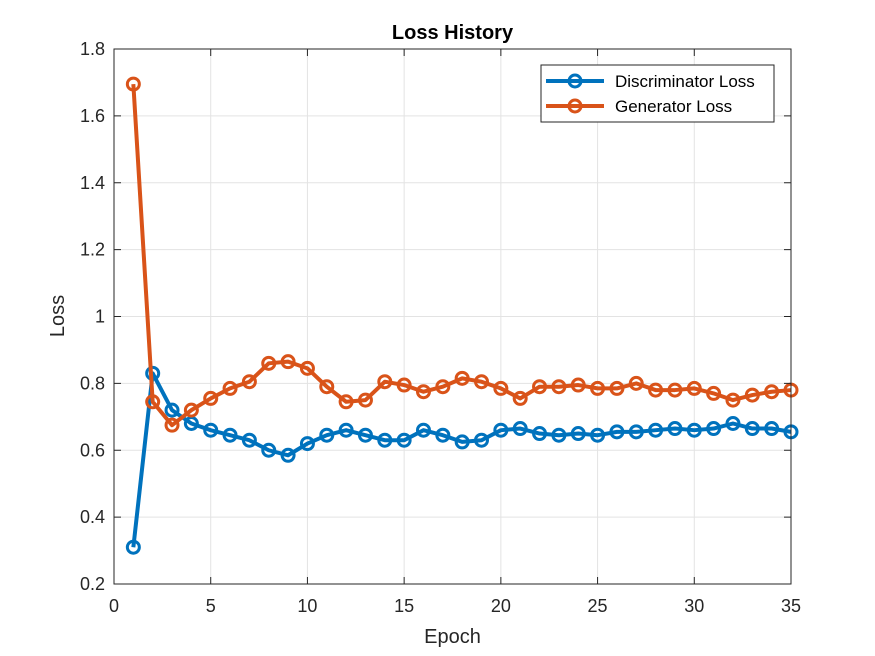 This screenshot has width=875, height=656. I want to click on y-tick-label: 1.2, so click(92, 250).